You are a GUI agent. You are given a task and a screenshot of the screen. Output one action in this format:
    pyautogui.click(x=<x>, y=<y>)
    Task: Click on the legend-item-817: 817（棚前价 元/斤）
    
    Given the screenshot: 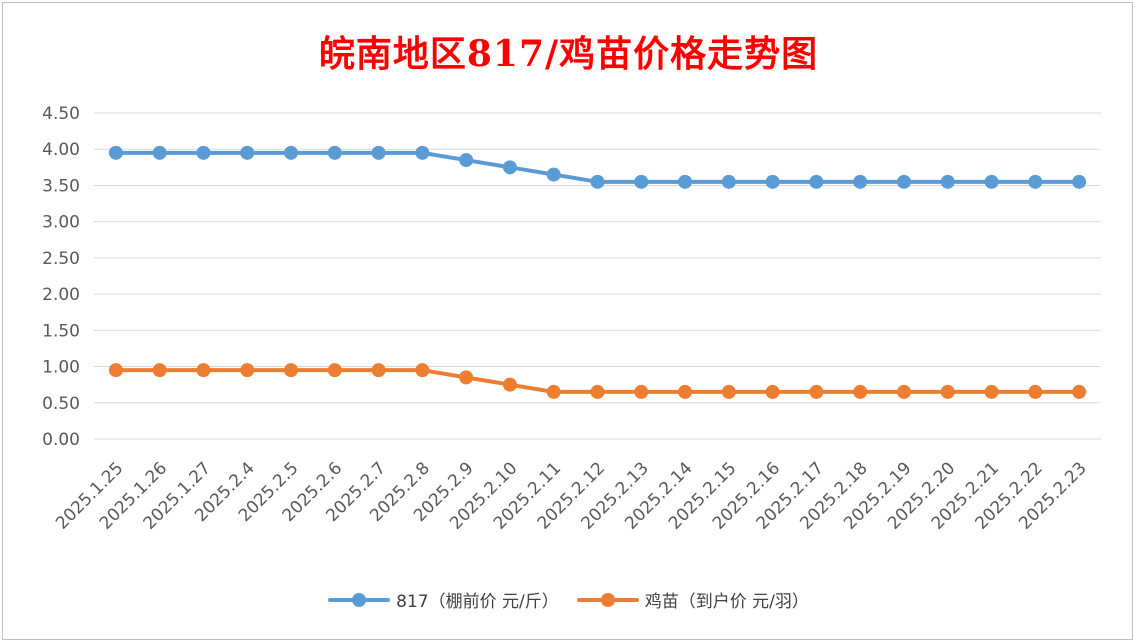 What is the action you would take?
    pyautogui.click(x=443, y=599)
    